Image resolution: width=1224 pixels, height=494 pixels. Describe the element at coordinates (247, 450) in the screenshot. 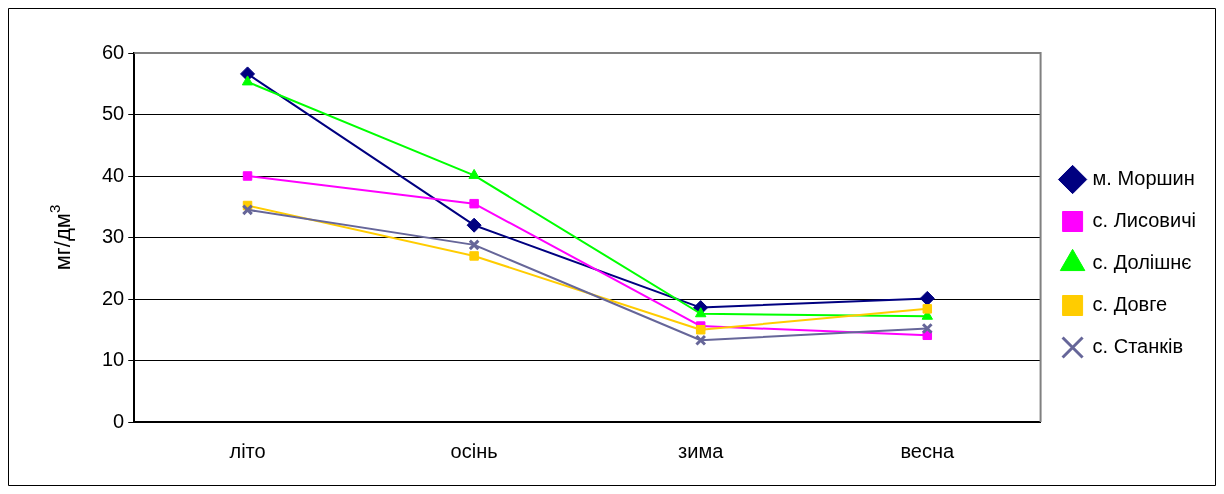

I see `x-tick-label: літо` at that location.